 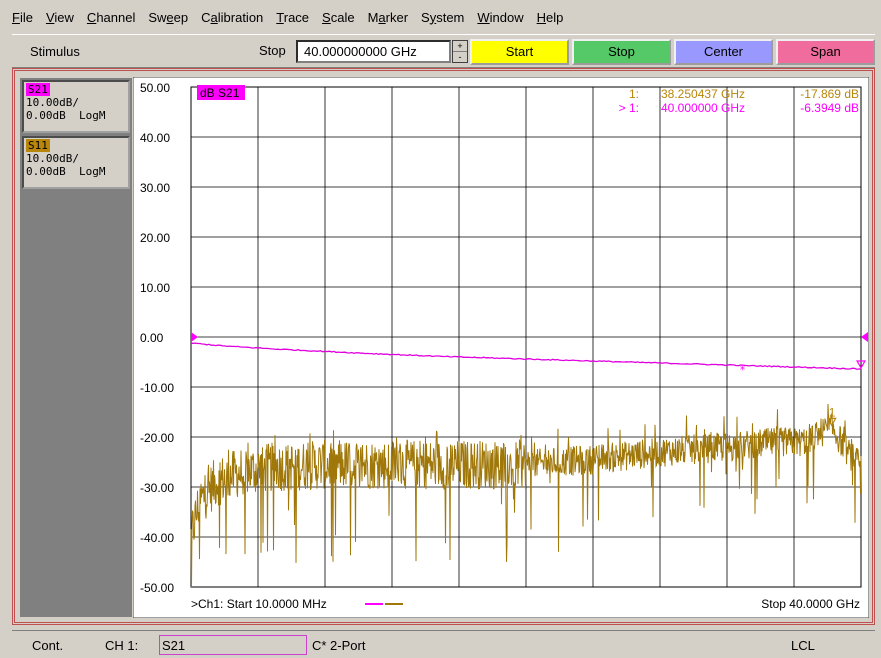 What do you see at coordinates (157, 588) in the screenshot?
I see `y-tick-label: -50.00` at bounding box center [157, 588].